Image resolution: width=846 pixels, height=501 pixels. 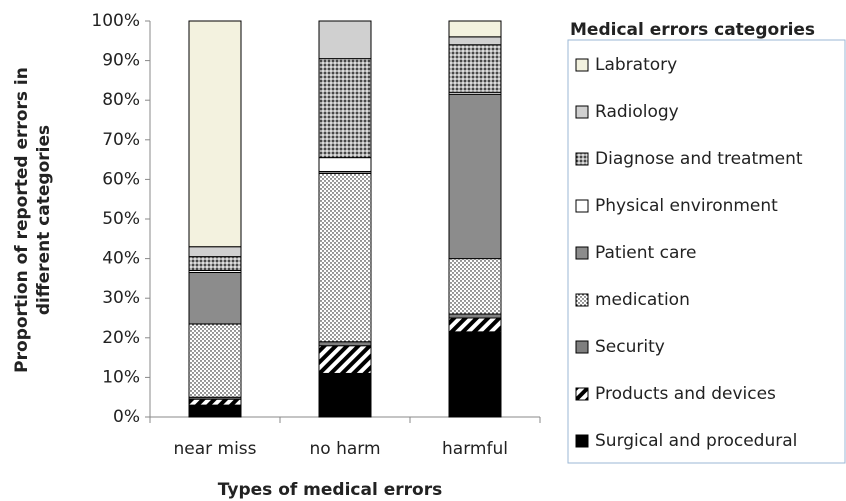 What do you see at coordinates (121, 61) in the screenshot?
I see `y-tick-label: 90%` at bounding box center [121, 61].